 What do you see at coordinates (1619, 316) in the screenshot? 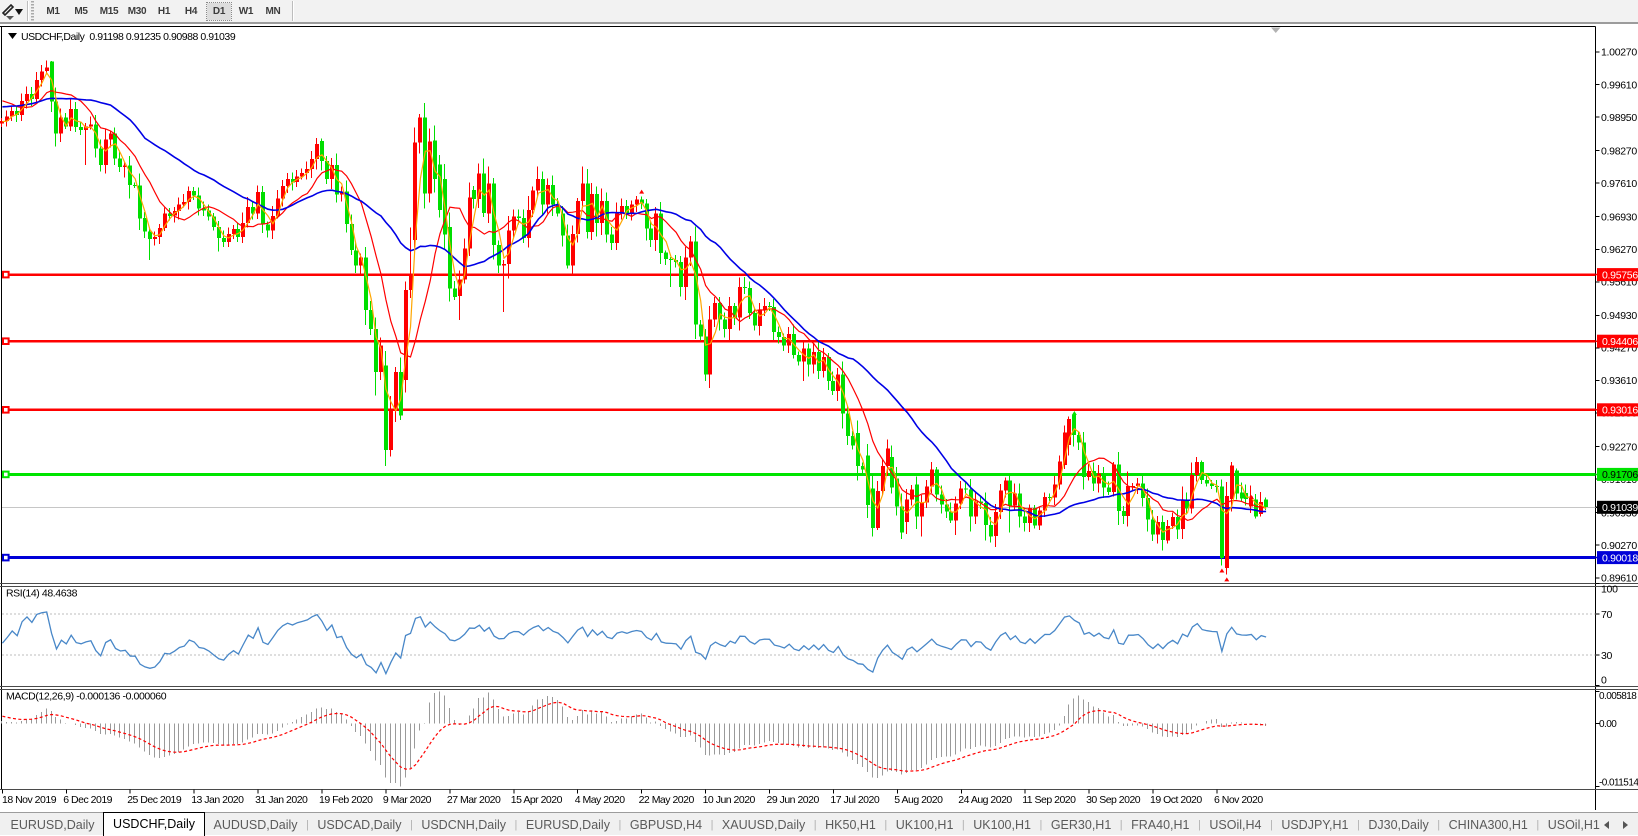
I see `svg-text: 0.94930` at bounding box center [1619, 316].